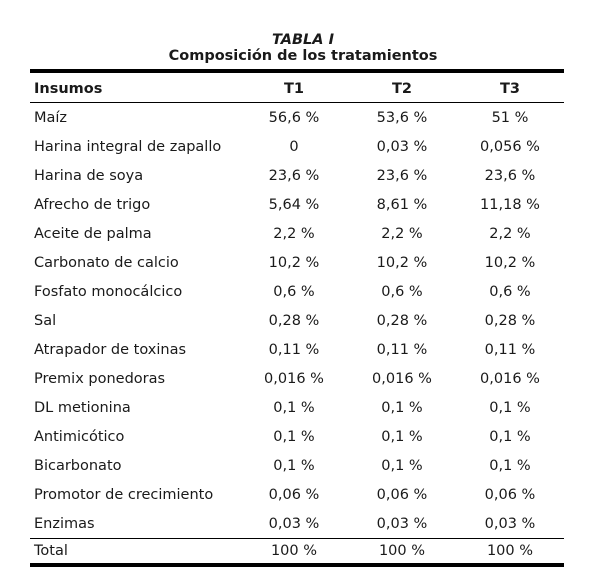  What do you see at coordinates (294, 146) in the screenshot?
I see `t1-cell: 0` at bounding box center [294, 146].